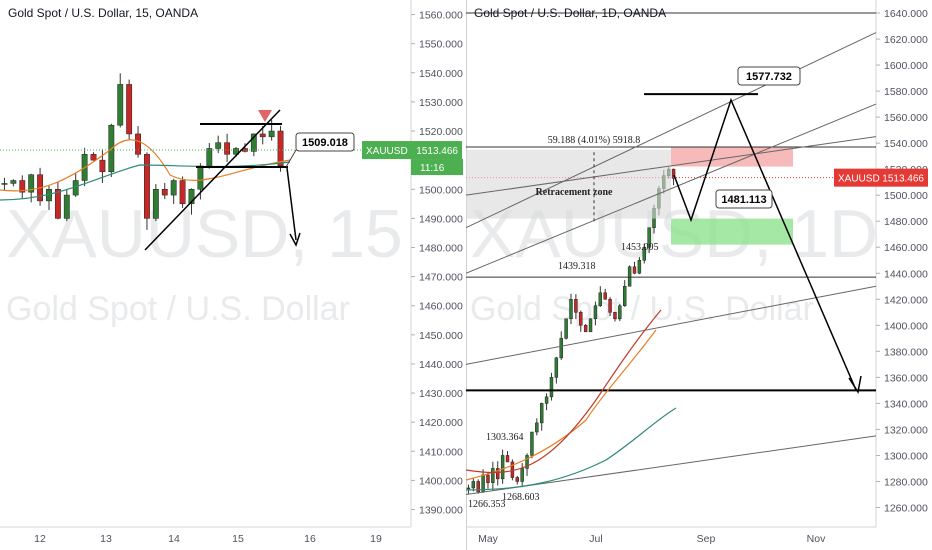  Describe the element at coordinates (466, 275) in the screenshot. I see `pane-divider` at that location.